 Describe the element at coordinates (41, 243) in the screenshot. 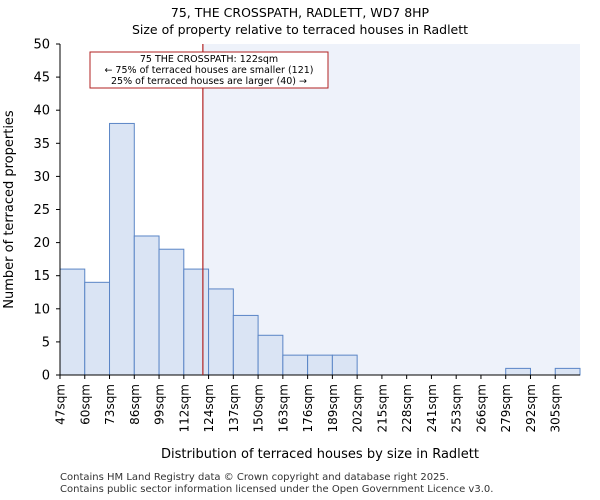

I see `y-tick-label: 20` at that location.